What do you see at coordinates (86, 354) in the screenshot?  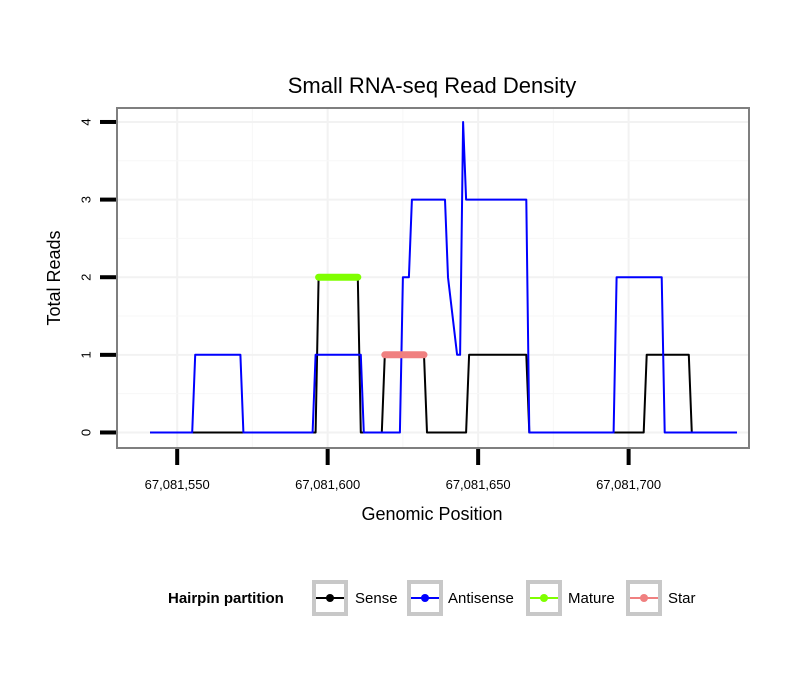 I see `y-tick-label: 1` at bounding box center [86, 354].